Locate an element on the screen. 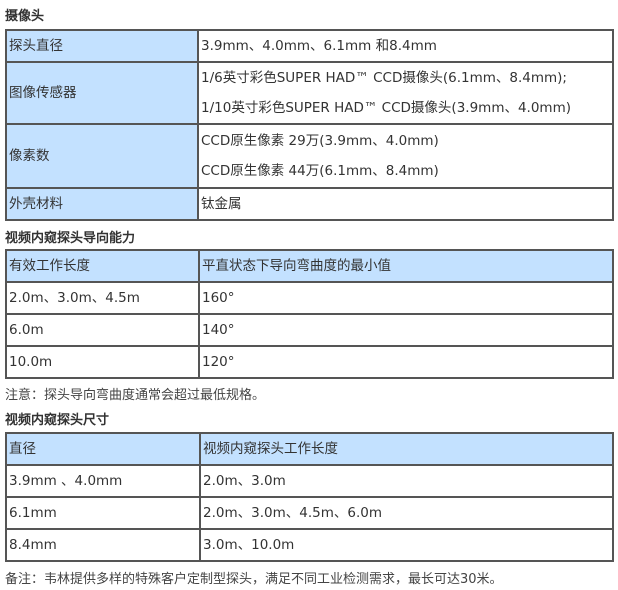  header-cell: 直径 is located at coordinates (103, 449).